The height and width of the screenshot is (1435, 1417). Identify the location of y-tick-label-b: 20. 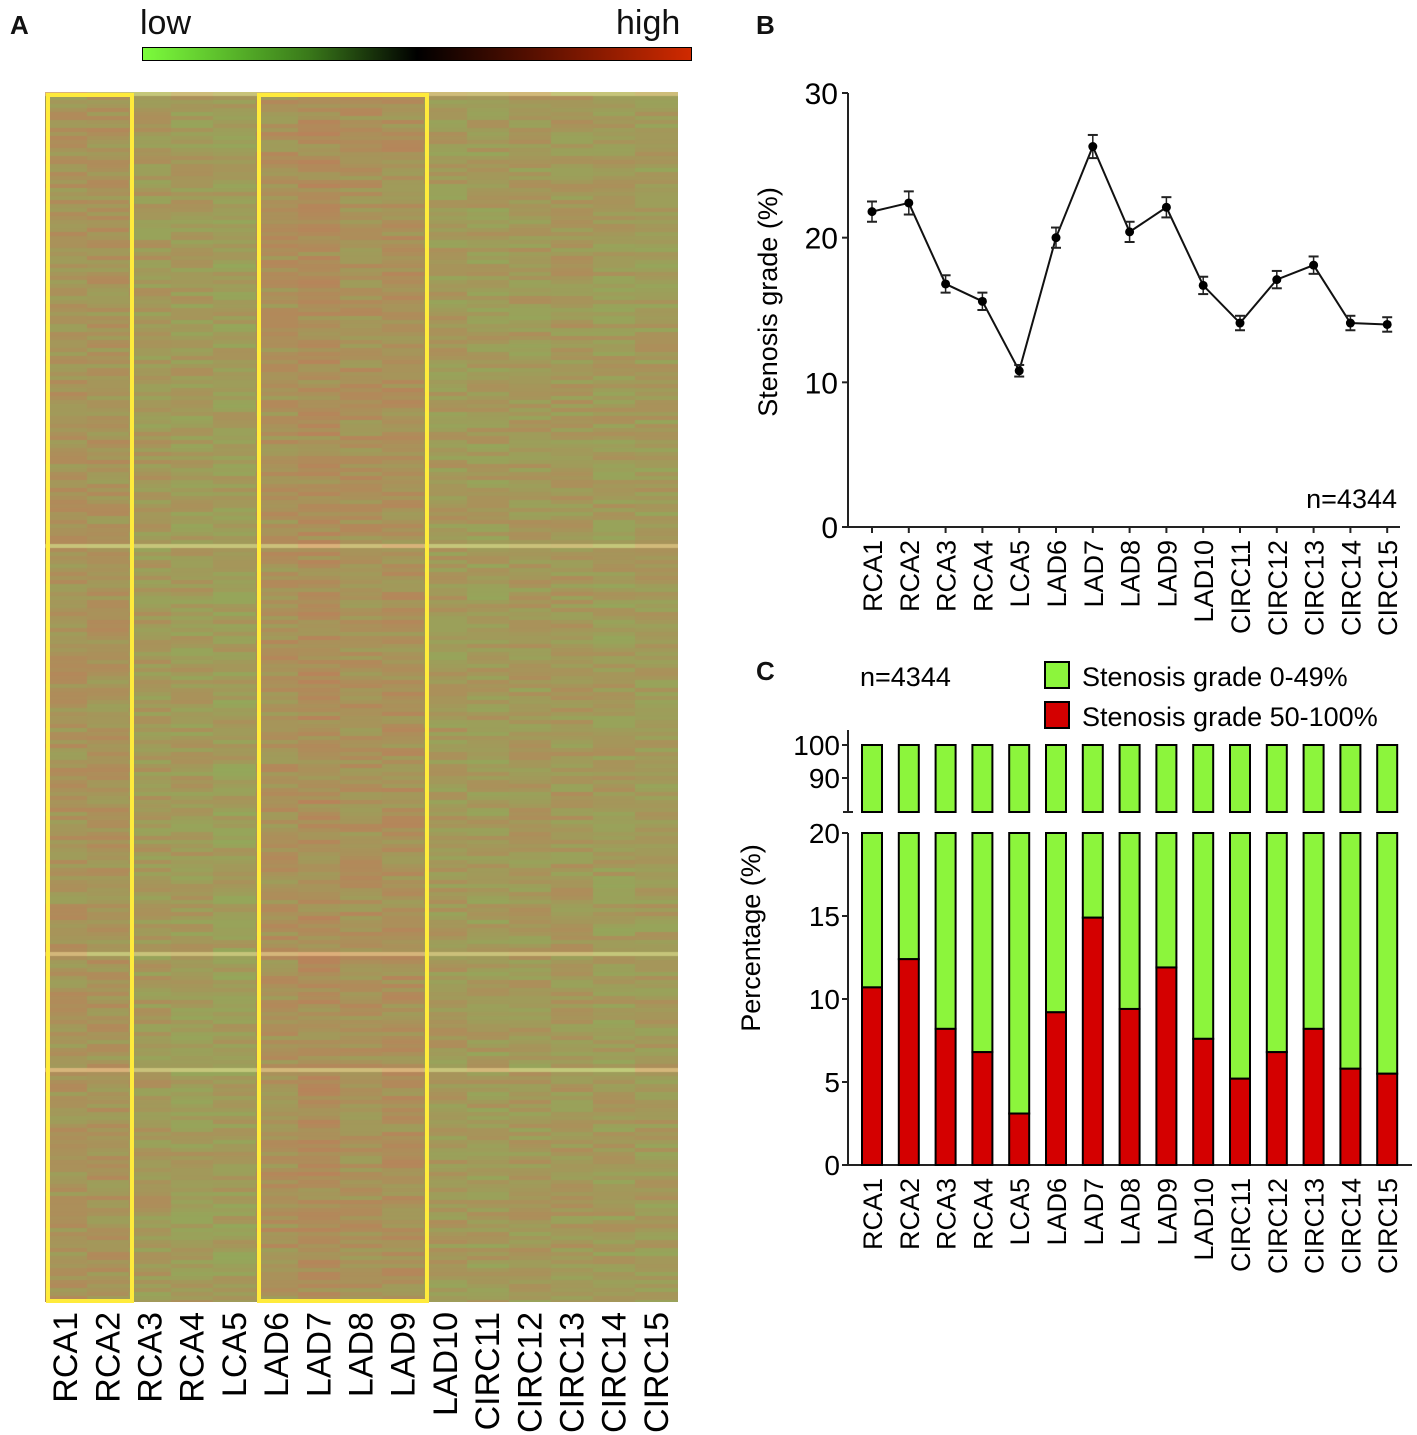
(821, 239).